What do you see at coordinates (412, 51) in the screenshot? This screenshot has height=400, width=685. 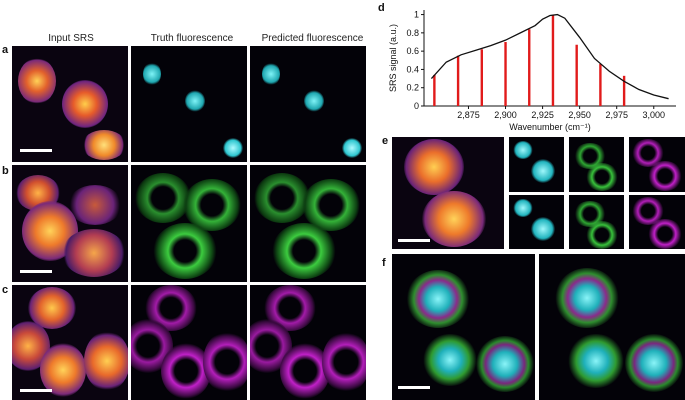 I see `y-tick-label: 0.6` at bounding box center [412, 51].